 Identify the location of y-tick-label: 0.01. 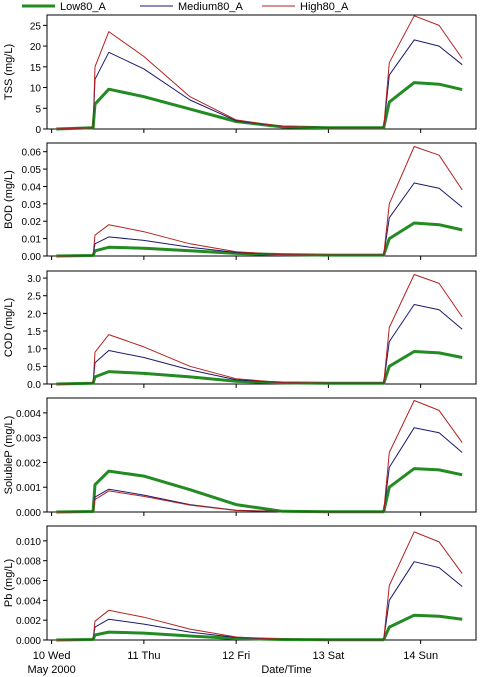
(32, 240).